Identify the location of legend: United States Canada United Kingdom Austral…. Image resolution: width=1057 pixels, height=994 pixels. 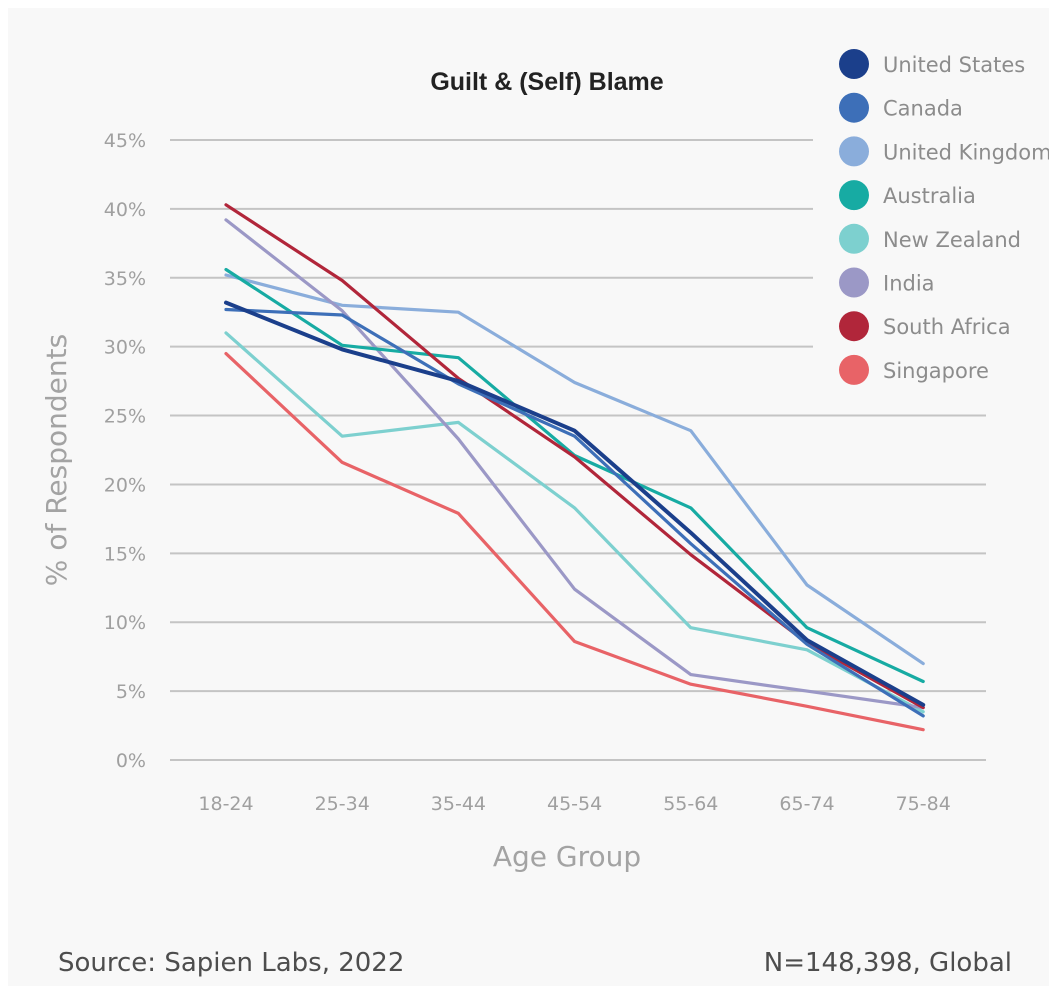
(944, 217).